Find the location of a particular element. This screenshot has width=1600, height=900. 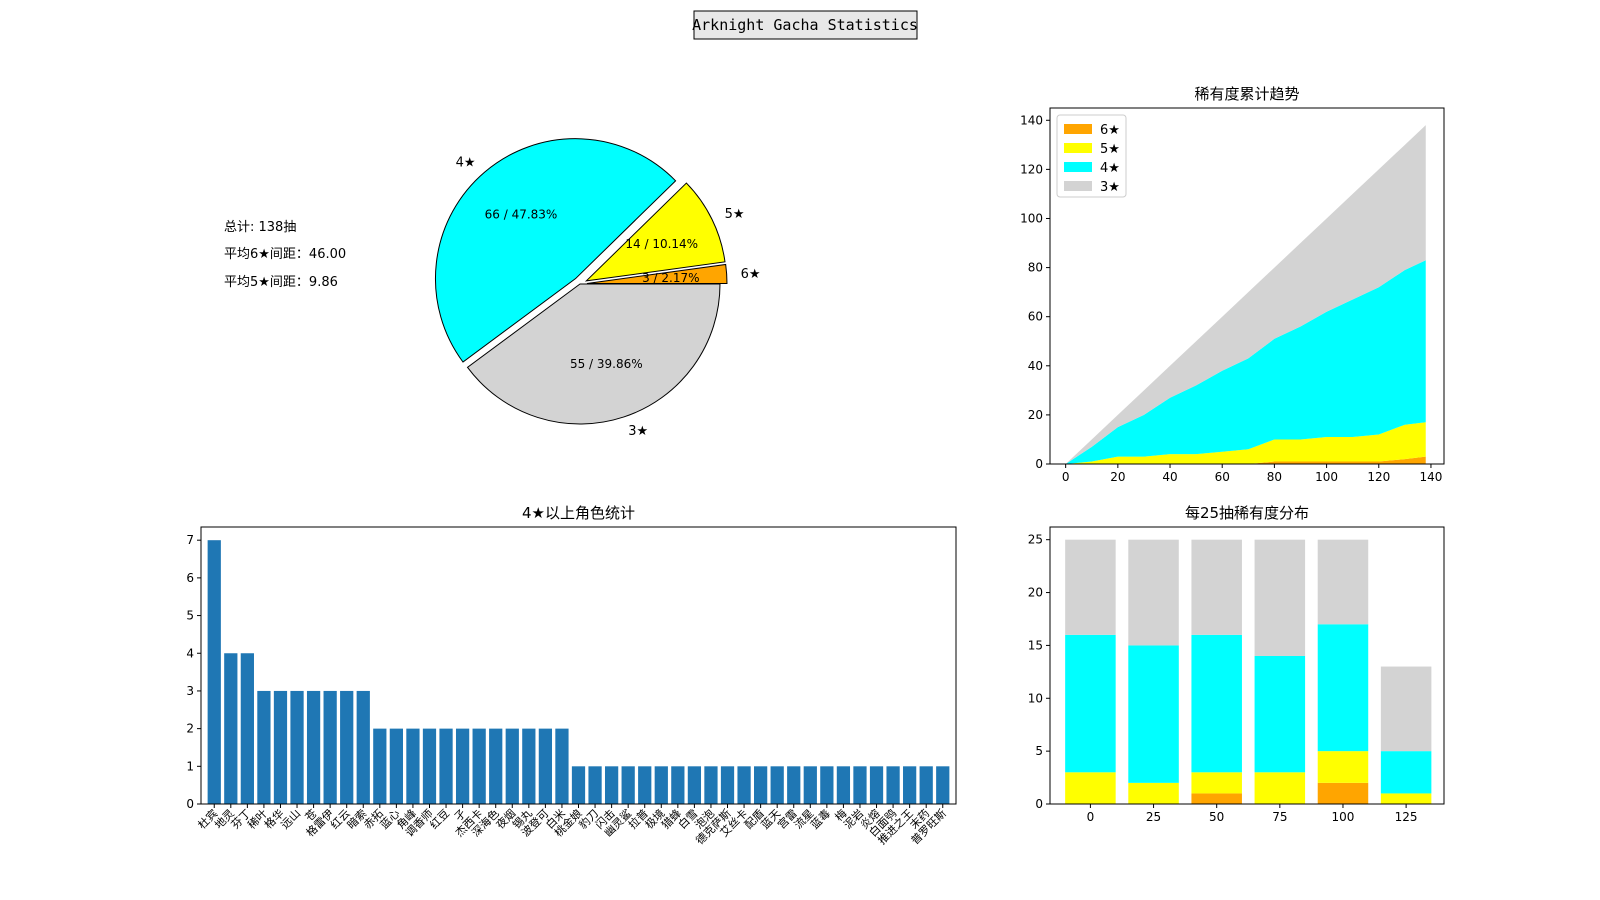

x-tick-label-5: 100 is located at coordinates (1326, 477).